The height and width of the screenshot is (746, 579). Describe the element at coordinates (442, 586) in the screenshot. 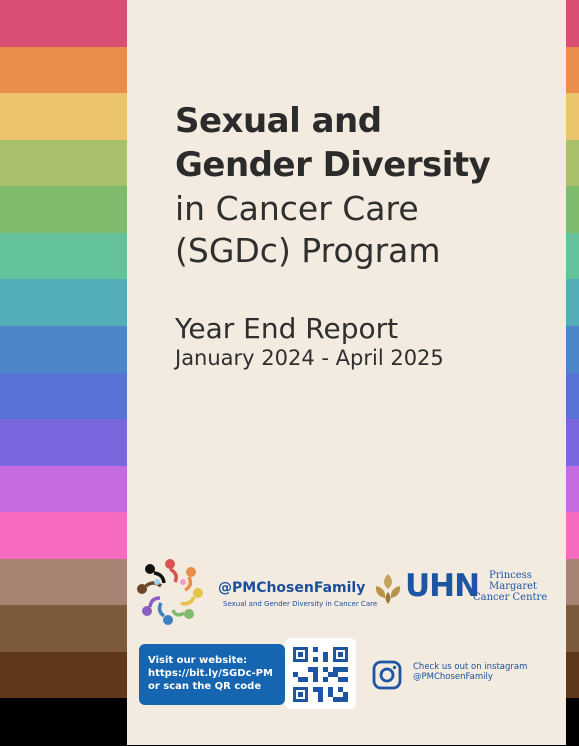

I see `uhn-wordmark: UHN` at that location.